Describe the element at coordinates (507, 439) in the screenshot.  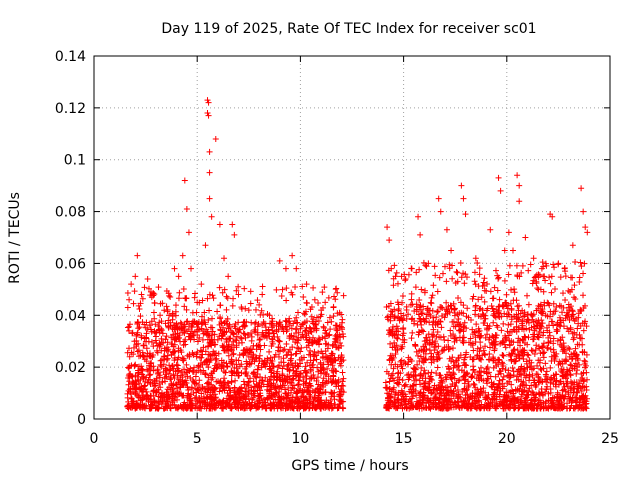
I see `x-tick-label: 20` at that location.